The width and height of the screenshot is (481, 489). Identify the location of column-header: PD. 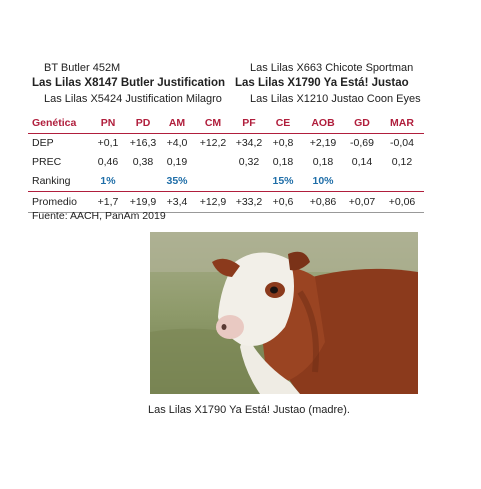
(143, 123).